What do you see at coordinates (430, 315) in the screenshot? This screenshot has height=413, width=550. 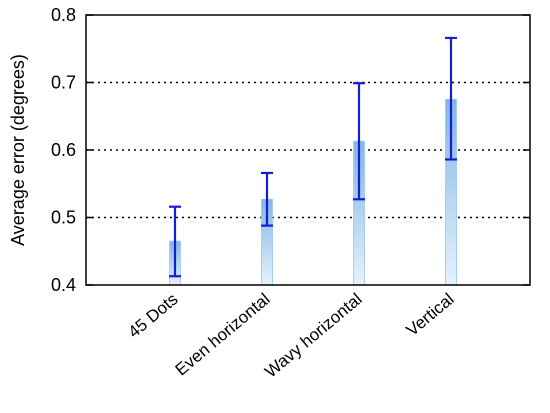 I see `x-category-label: Vertical` at bounding box center [430, 315].